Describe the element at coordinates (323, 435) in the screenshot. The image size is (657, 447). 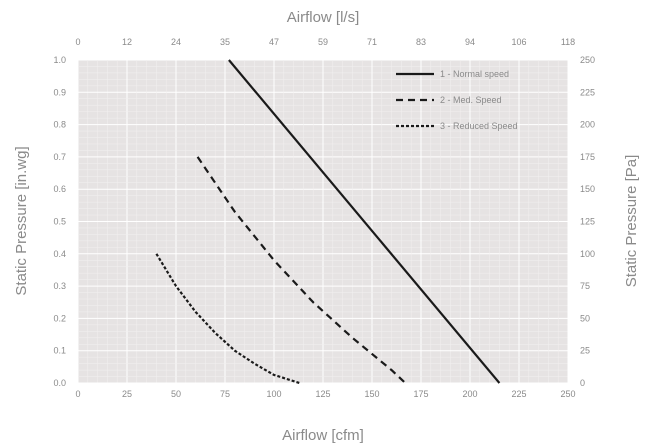
I see `x-axis-title: Airflow [cfm]` at that location.